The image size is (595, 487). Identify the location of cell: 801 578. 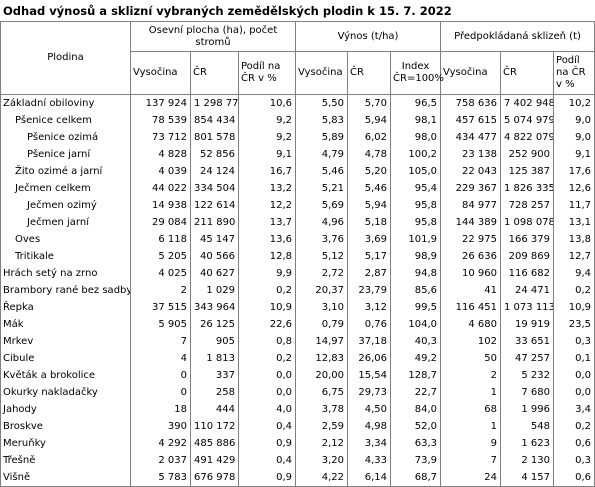
(214, 137).